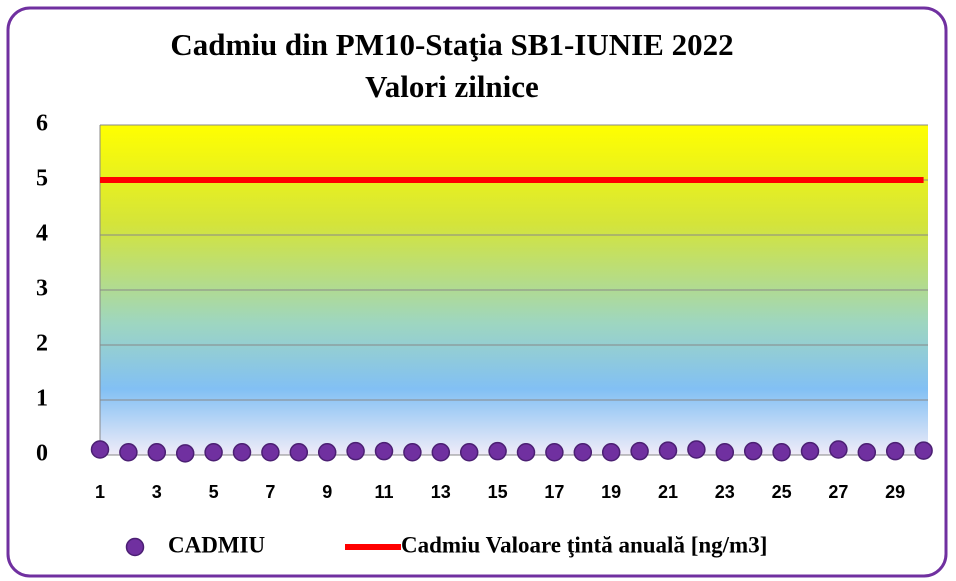  I want to click on x-tick-label: 21, so click(668, 492).